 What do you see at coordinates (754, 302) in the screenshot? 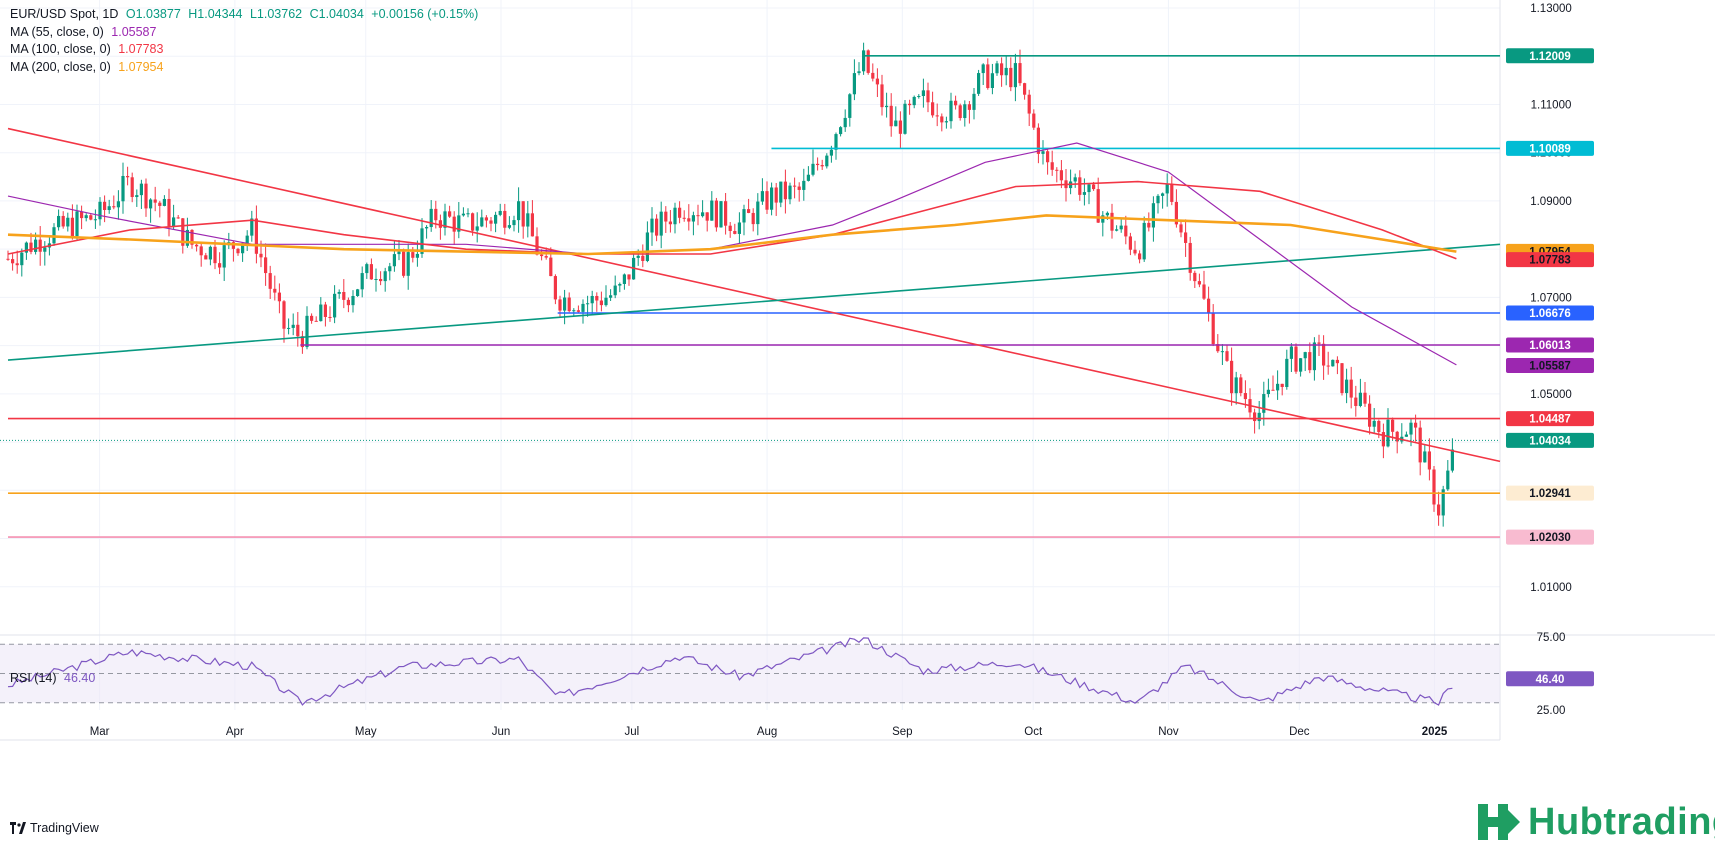
I see `trendline-ascending-support` at bounding box center [754, 302].